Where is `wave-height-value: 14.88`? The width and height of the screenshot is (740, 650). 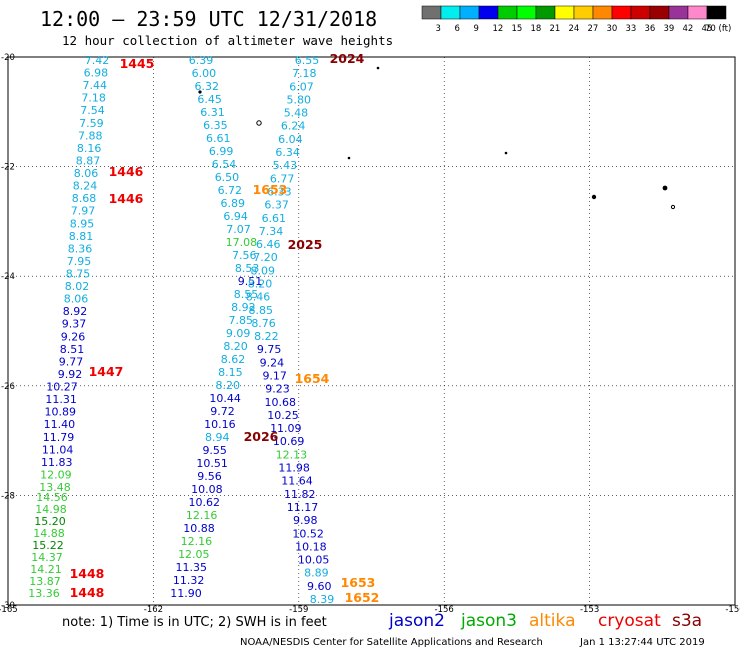
wave-height-value: 14.88 is located at coordinates (49, 533).